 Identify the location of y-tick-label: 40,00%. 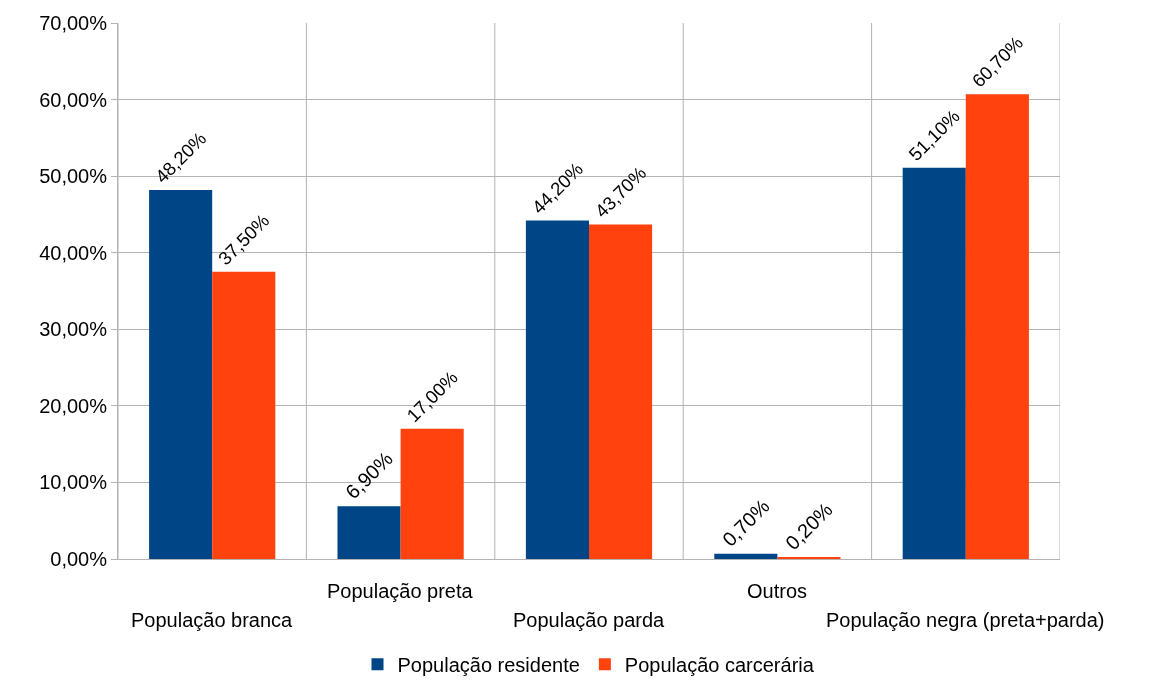
(73, 252).